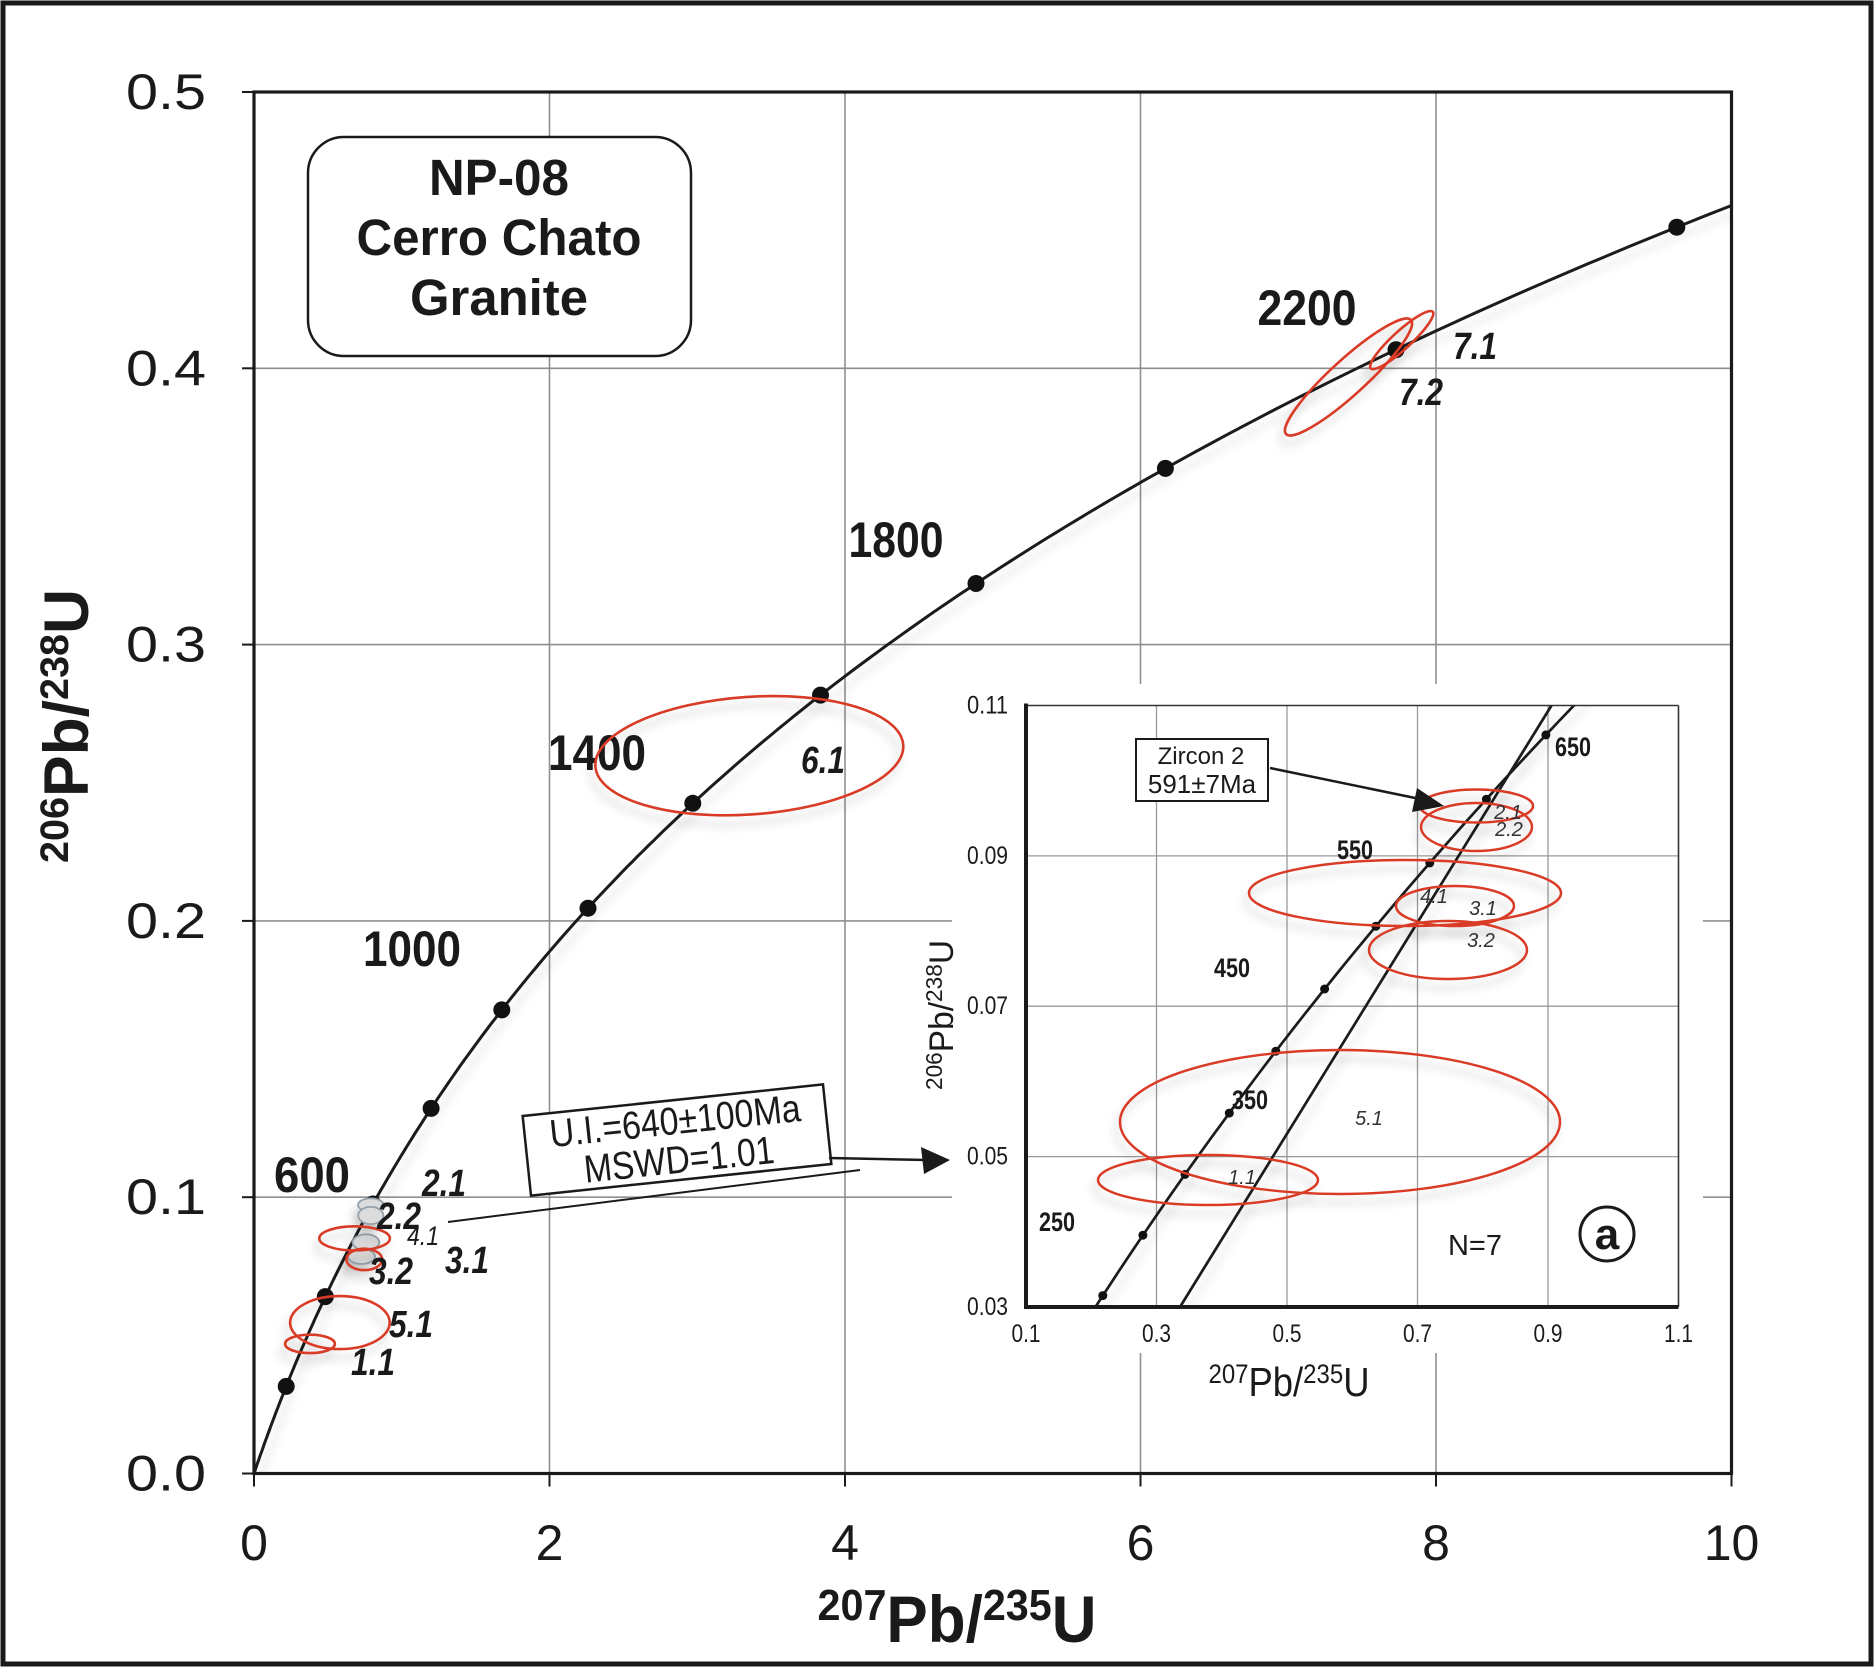  I want to click on svg-text: Granite, so click(499, 297).